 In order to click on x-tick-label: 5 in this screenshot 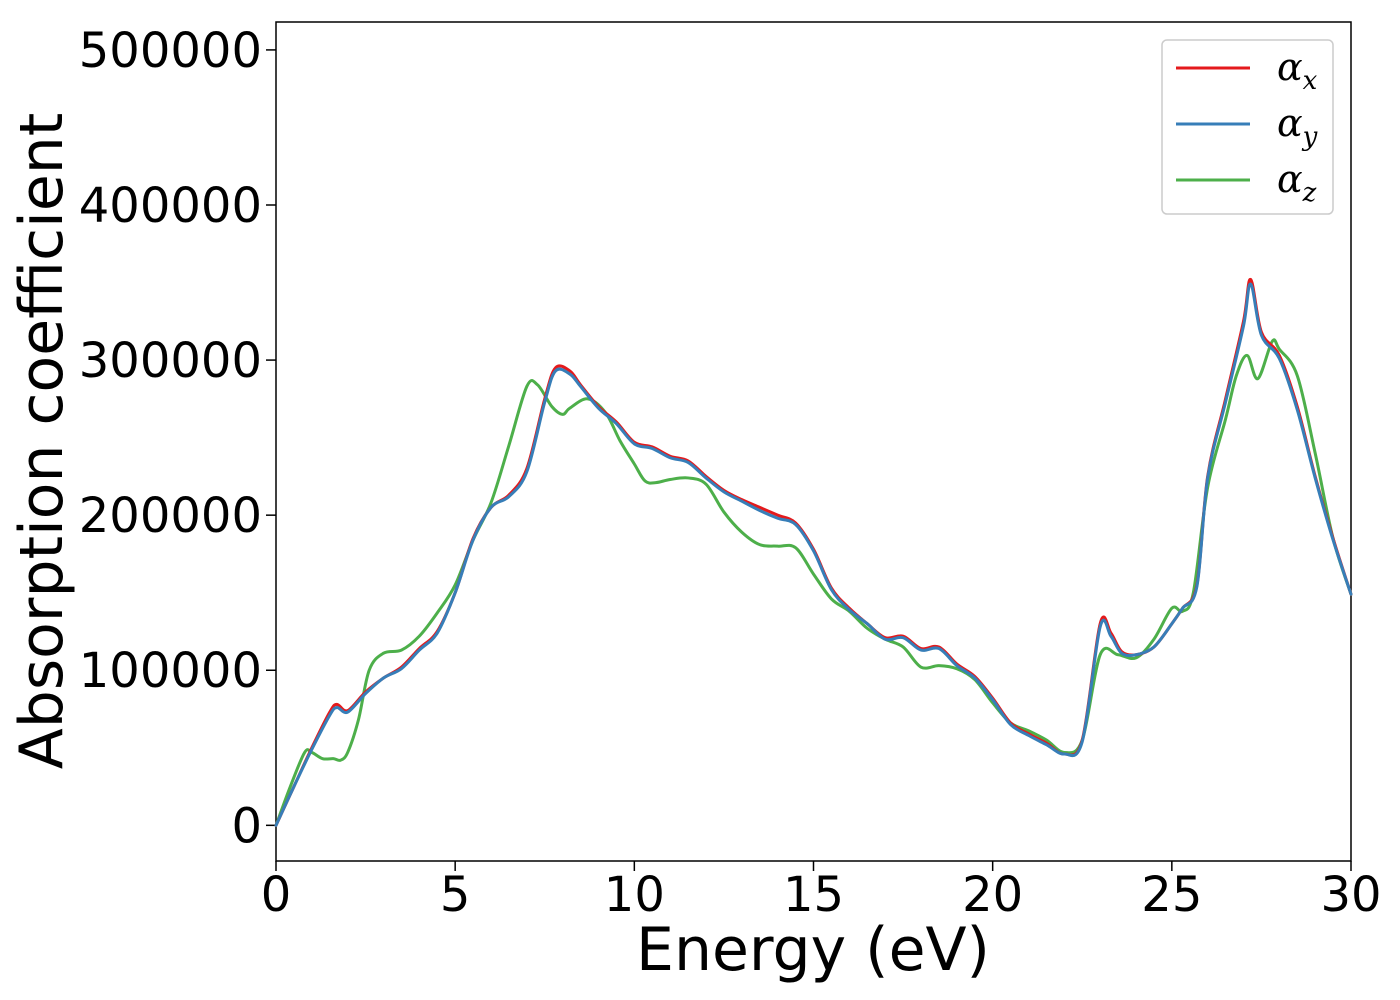, I will do `click(455, 895)`.